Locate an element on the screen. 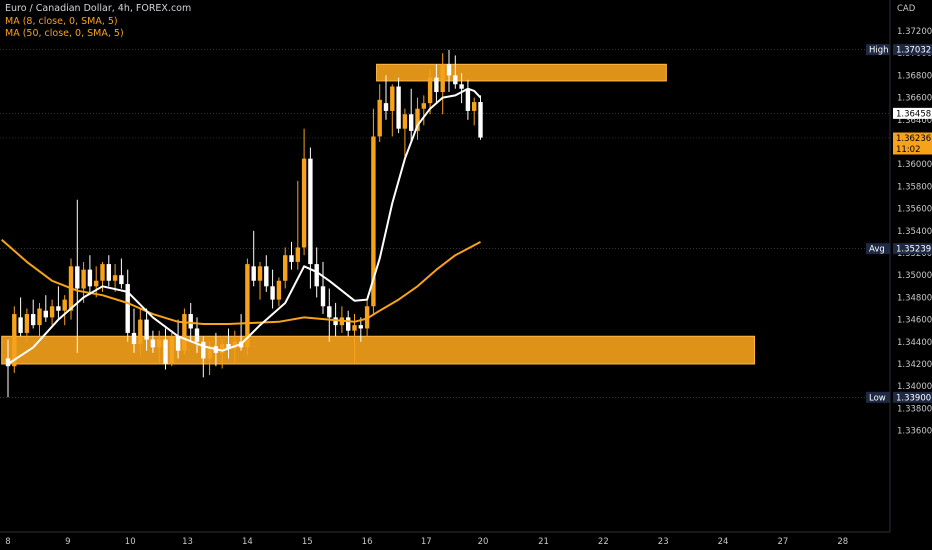  price-tag-label: Low is located at coordinates (877, 398).